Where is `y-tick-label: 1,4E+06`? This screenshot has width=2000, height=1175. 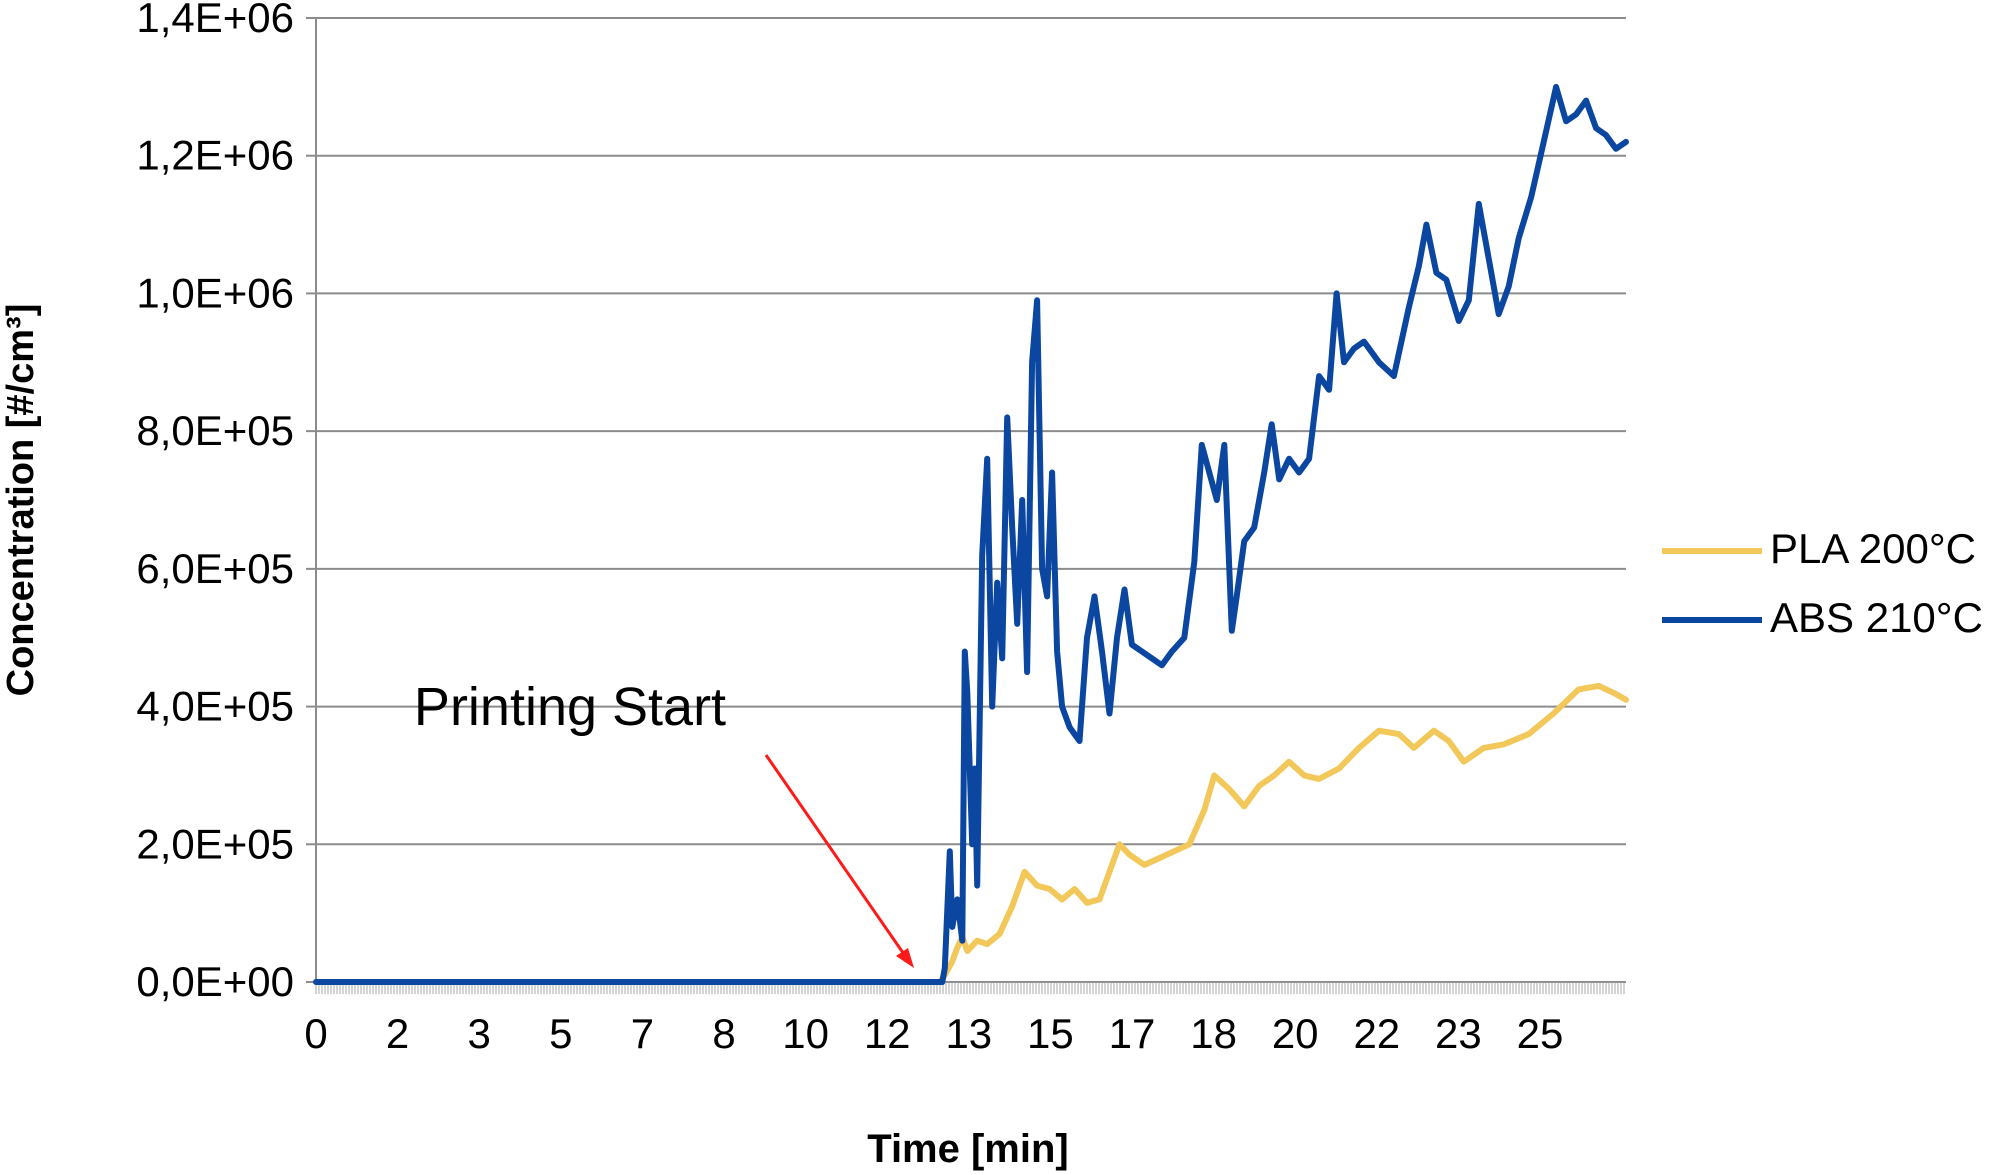 y-tick-label: 1,4E+06 is located at coordinates (215, 20).